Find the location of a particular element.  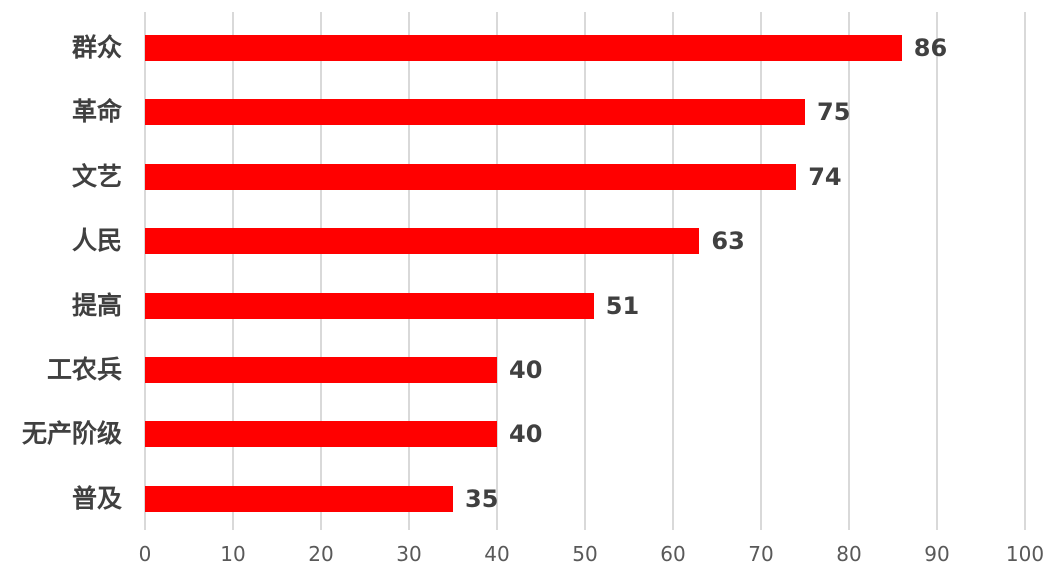

x-tick-label: 60 is located at coordinates (673, 554).